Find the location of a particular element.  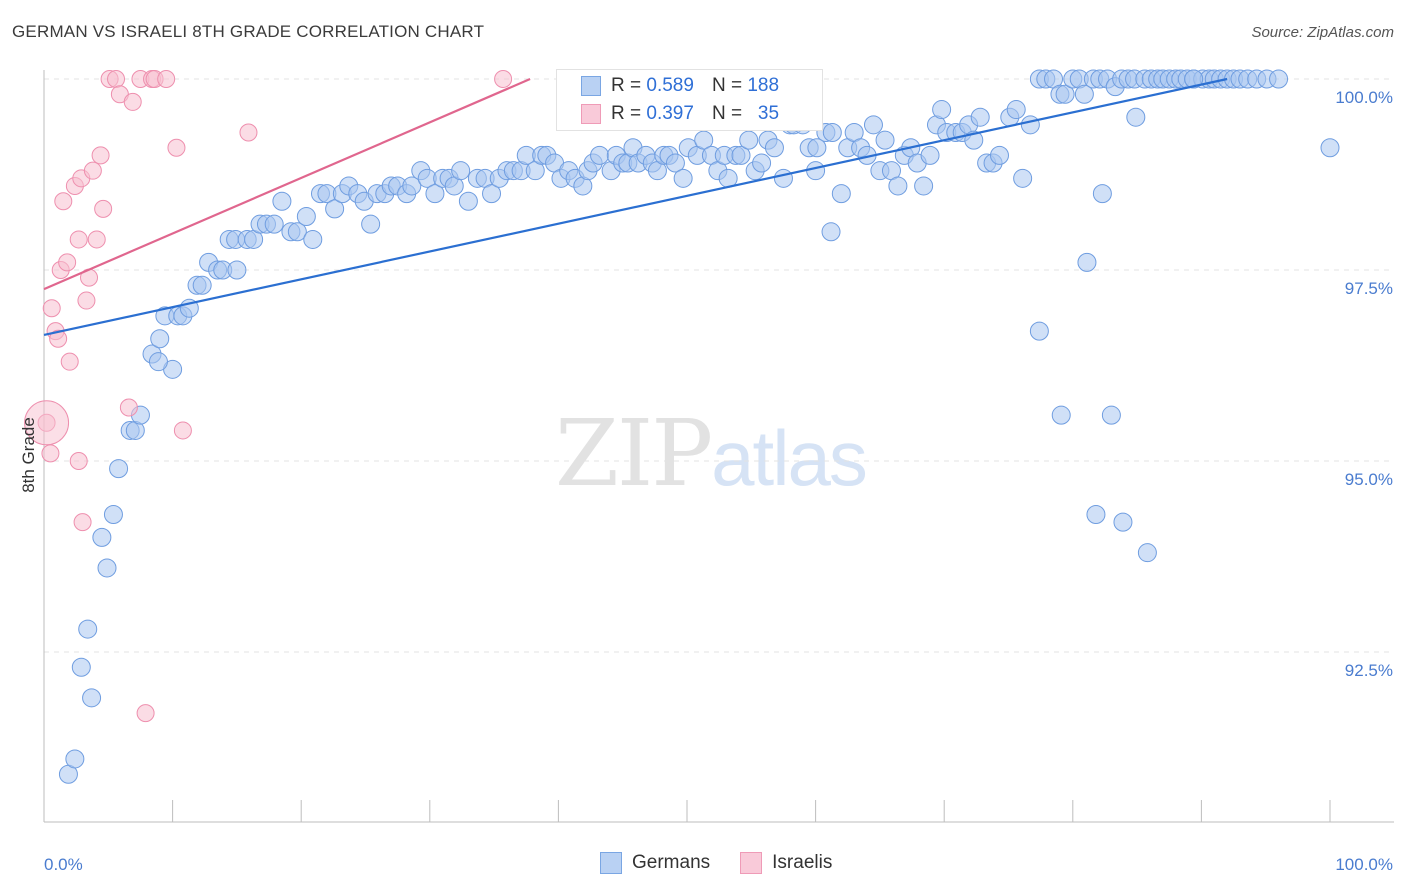

legend-row-germans: R = 0.589 N = 188 is located at coordinates (680, 86).